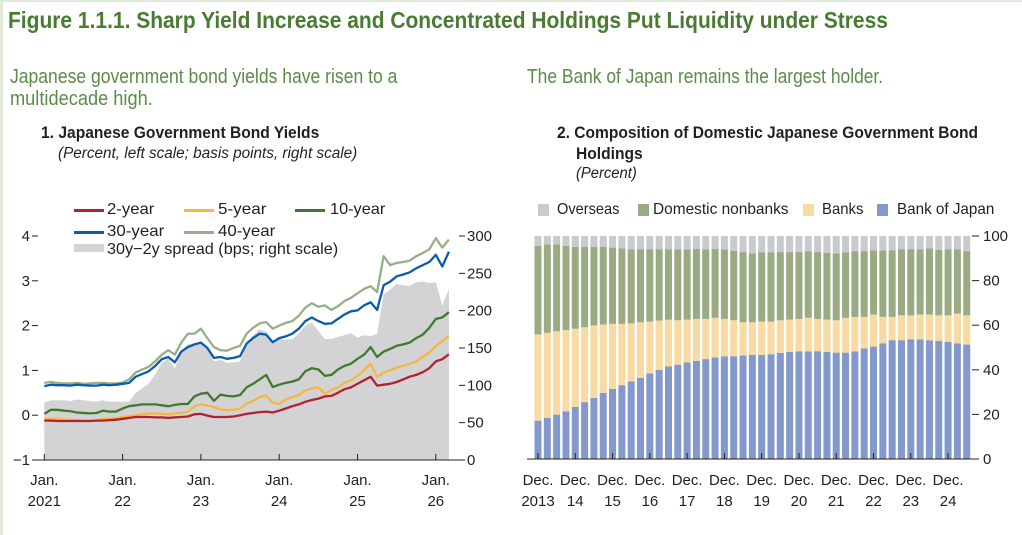  Describe the element at coordinates (910, 501) in the screenshot. I see `chart2-x-tick-label-year: 23` at that location.